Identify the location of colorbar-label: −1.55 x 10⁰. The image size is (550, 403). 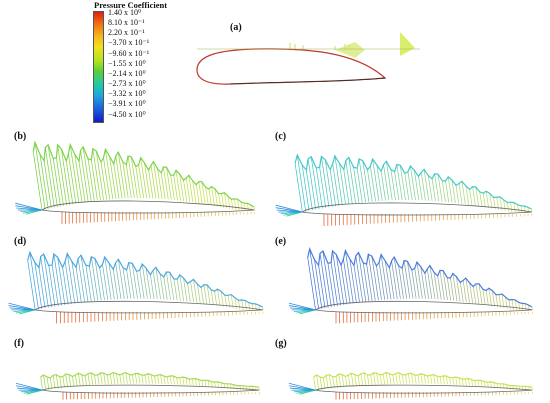
(127, 63).